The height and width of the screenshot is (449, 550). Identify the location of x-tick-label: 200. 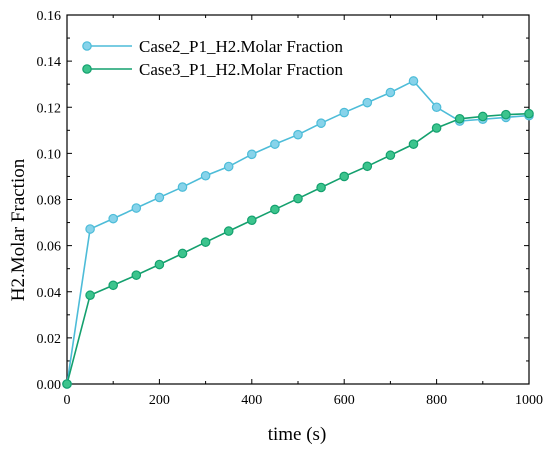
(159, 400).